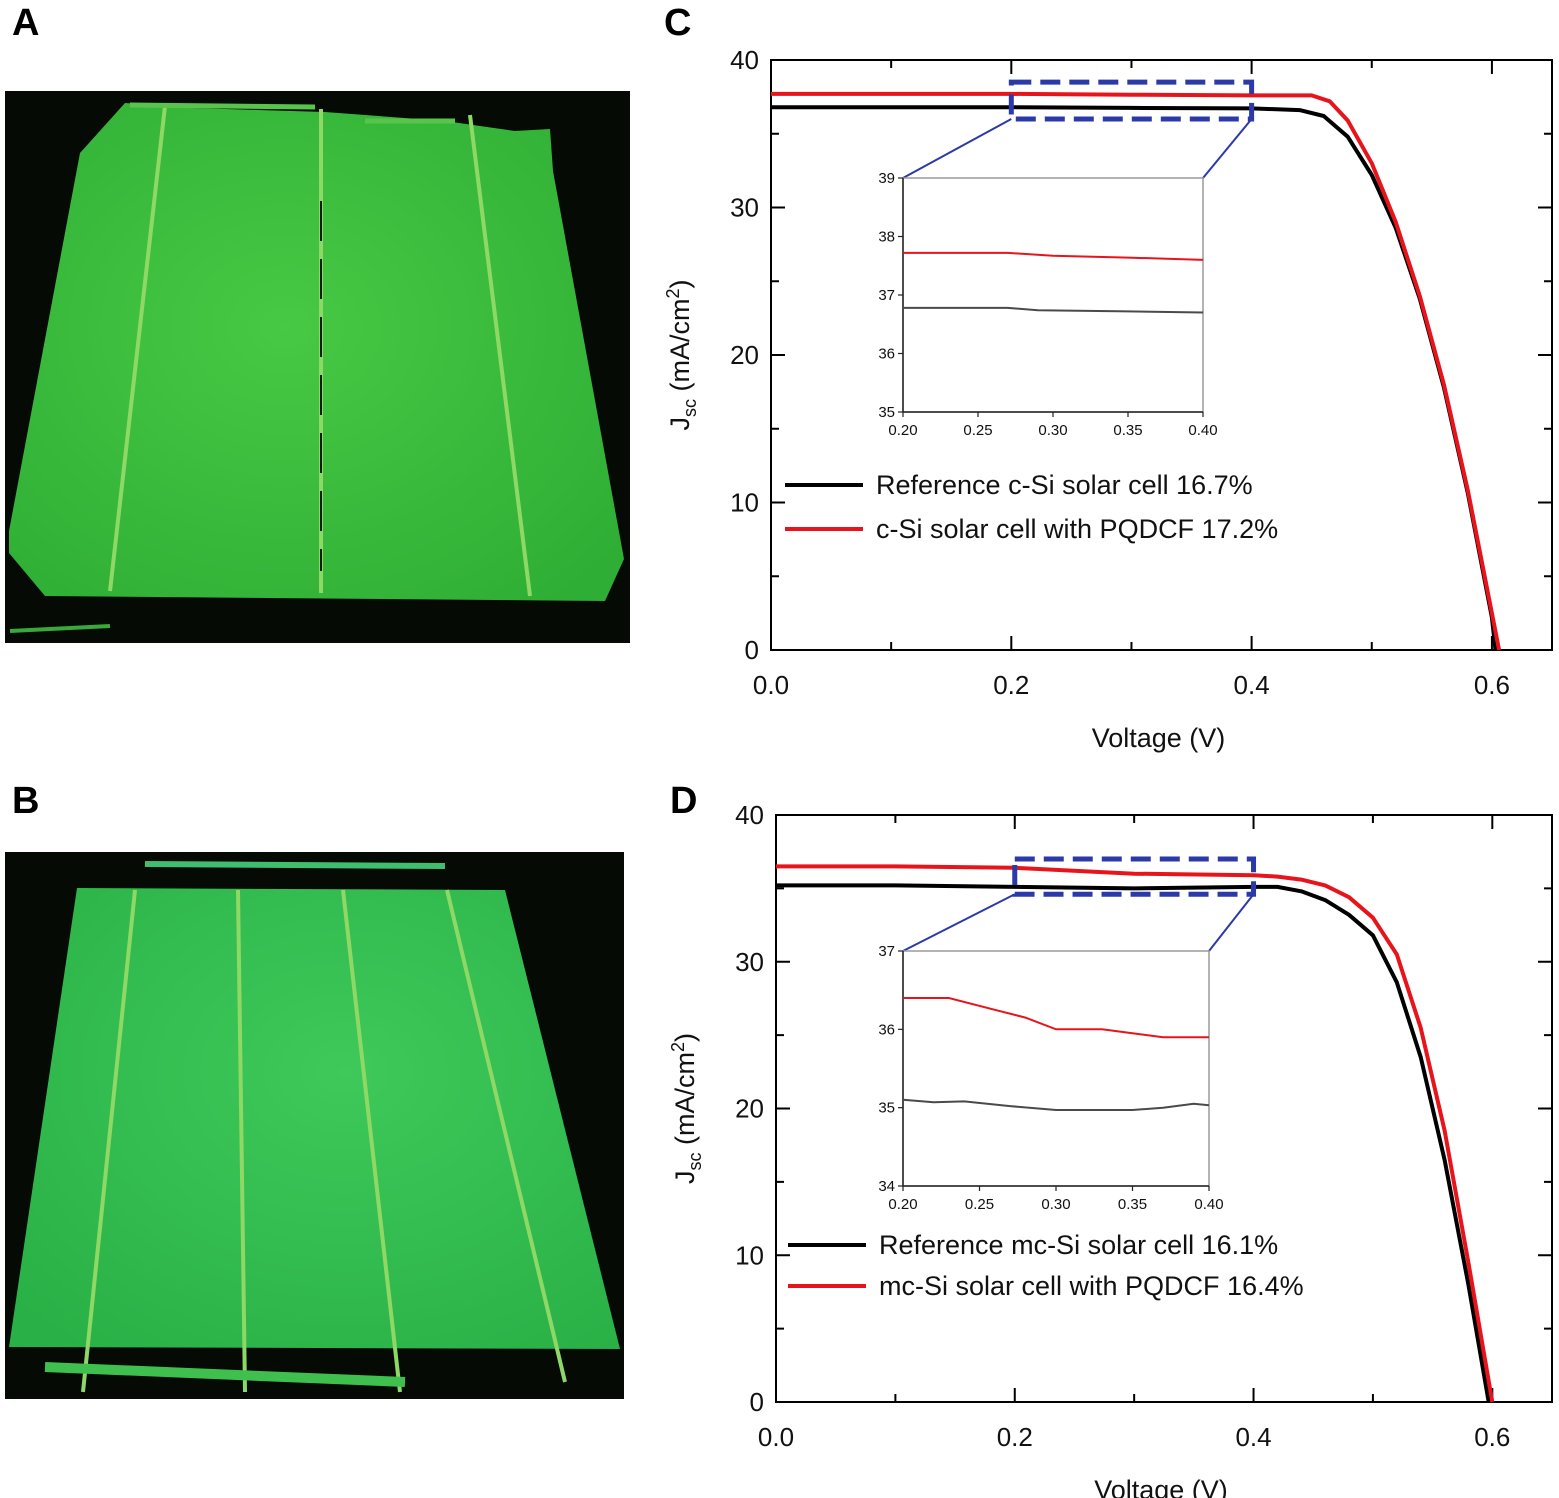  Describe the element at coordinates (222, 106) in the screenshot. I see `photo-a-ribbon-top` at that location.